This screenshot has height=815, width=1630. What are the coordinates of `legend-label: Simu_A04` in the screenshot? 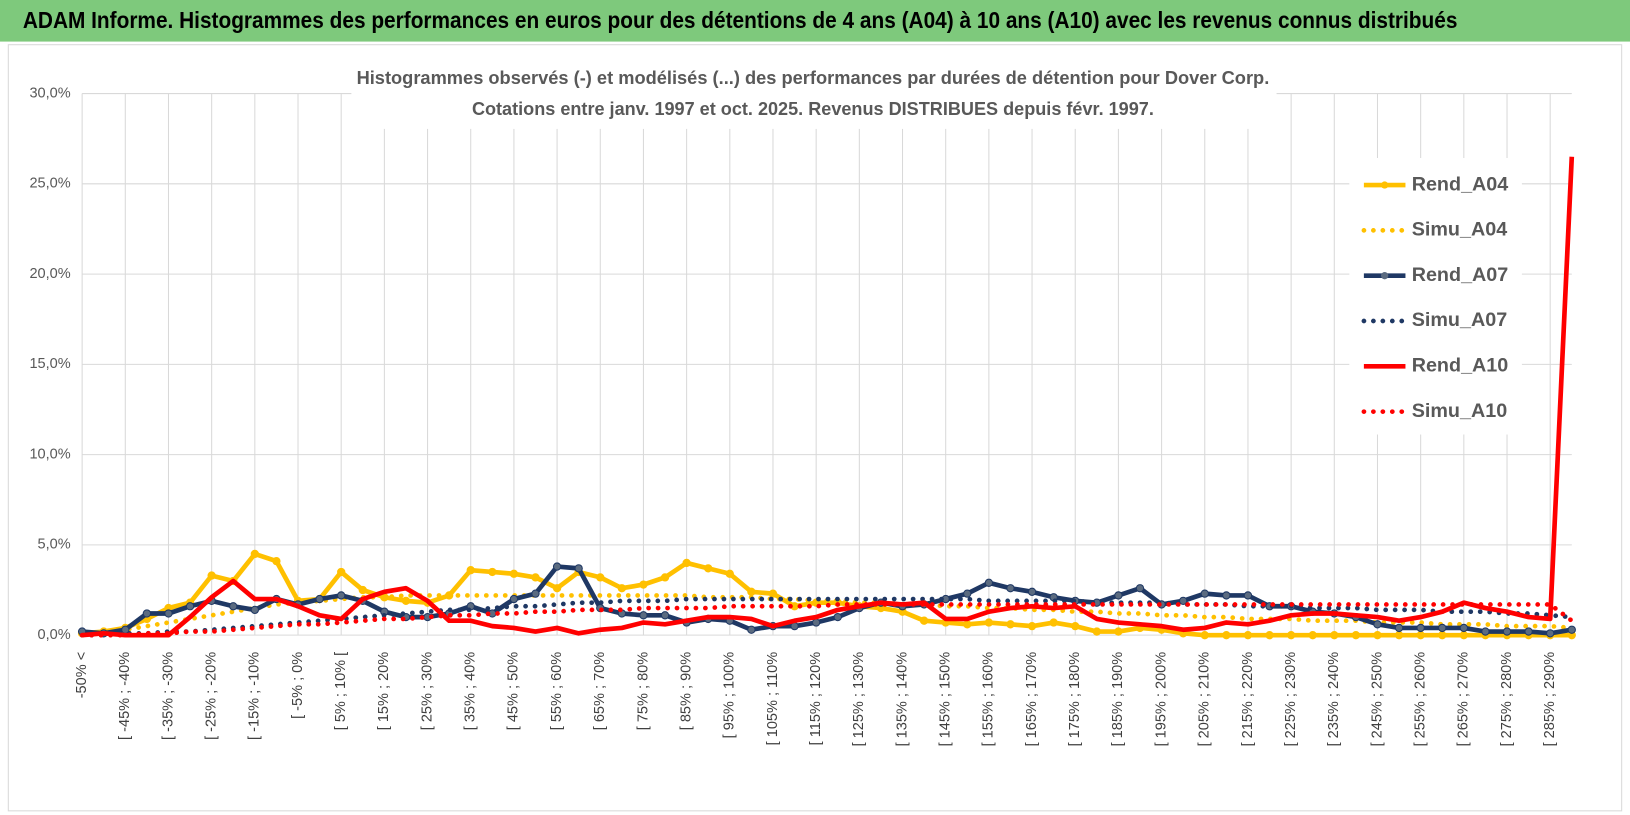 It's located at (1460, 230).